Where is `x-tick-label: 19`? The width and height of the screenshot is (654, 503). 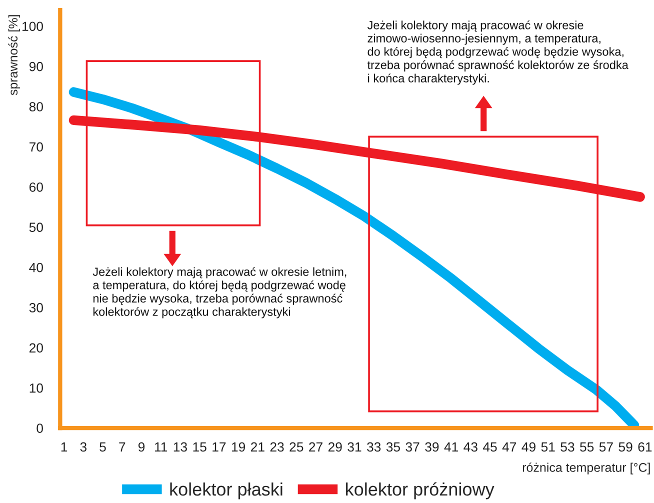 x-tick-label: 19 is located at coordinates (239, 447).